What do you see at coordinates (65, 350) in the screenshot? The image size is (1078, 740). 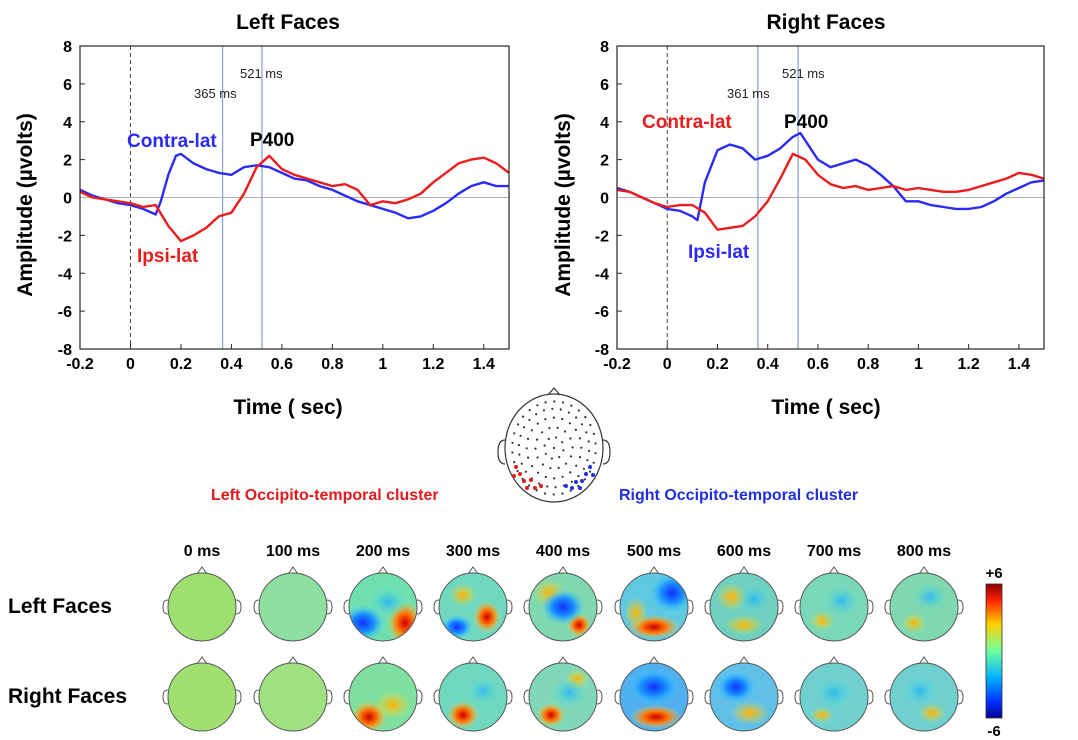 I see `y-tick-label: -8` at bounding box center [65, 350].